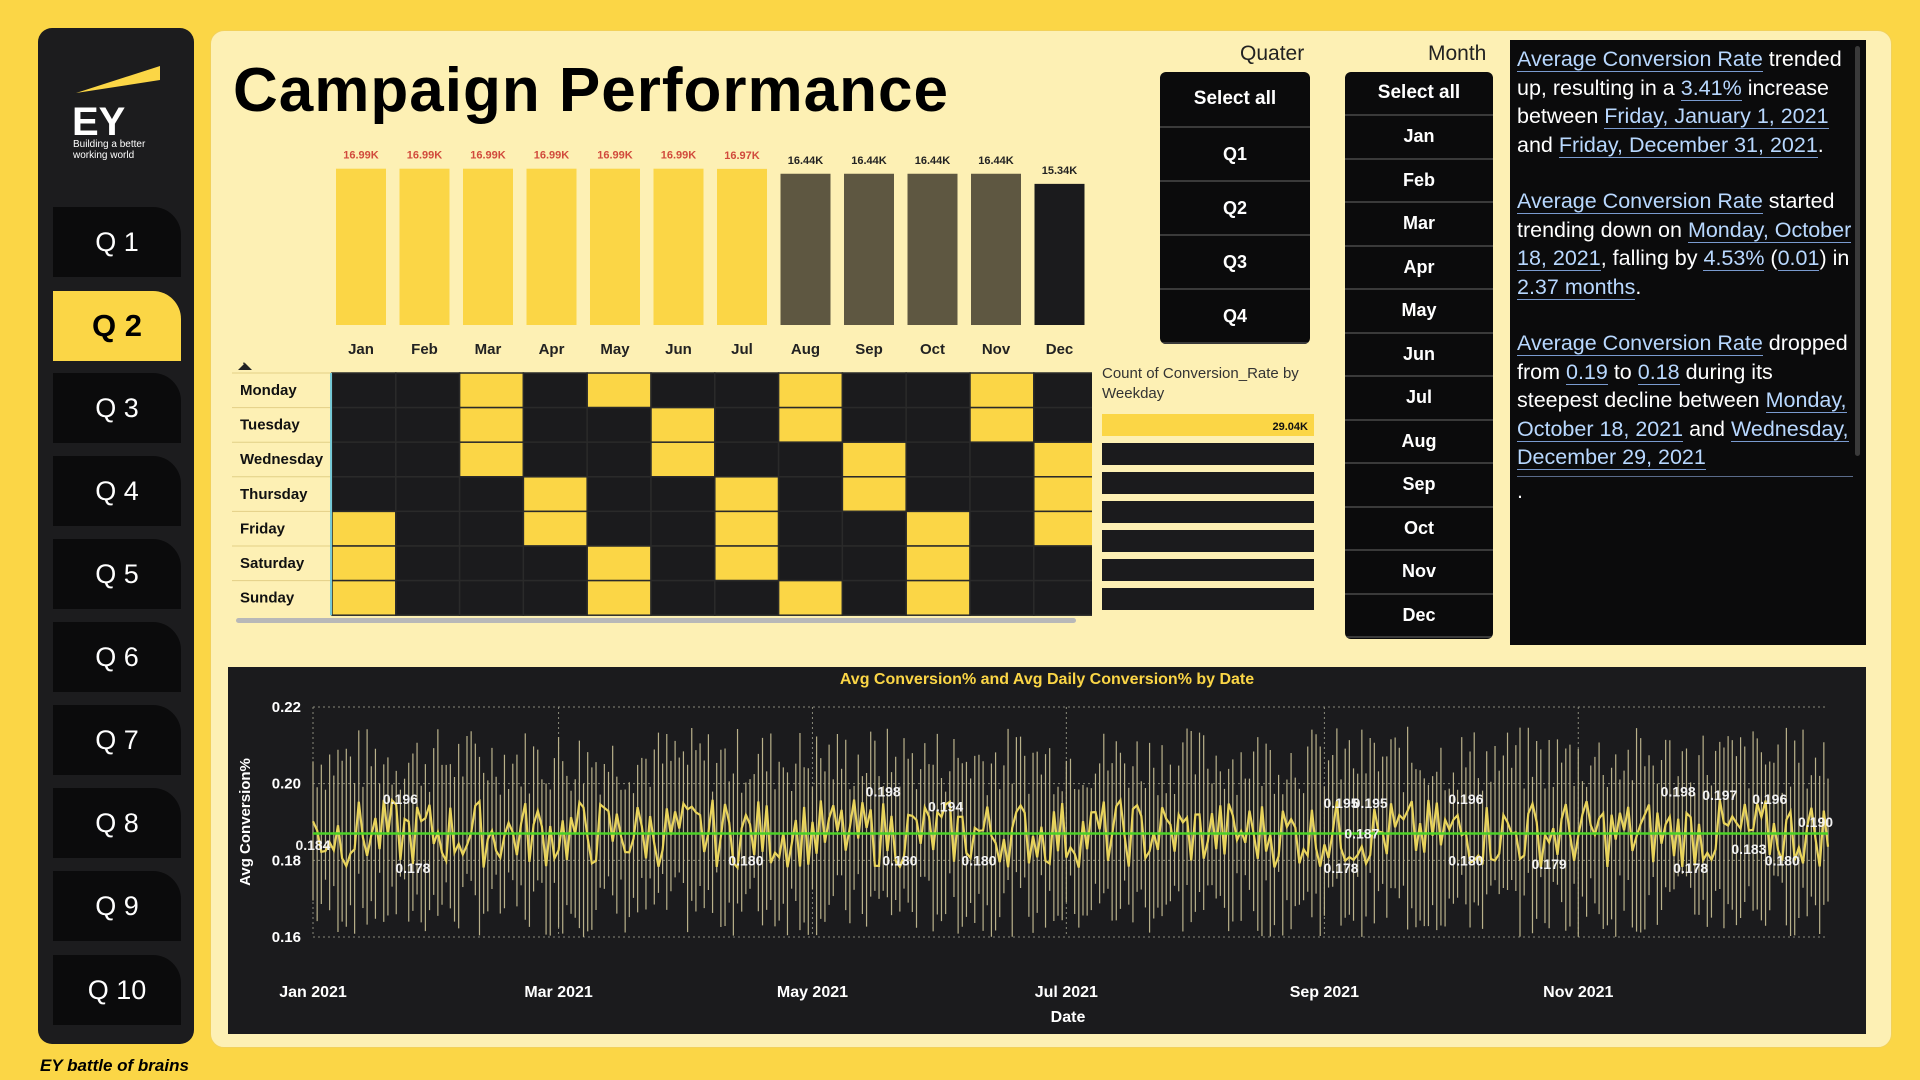 This screenshot has height=1080, width=1920. I want to click on month-slicer-option-apr: Apr, so click(1419, 268).